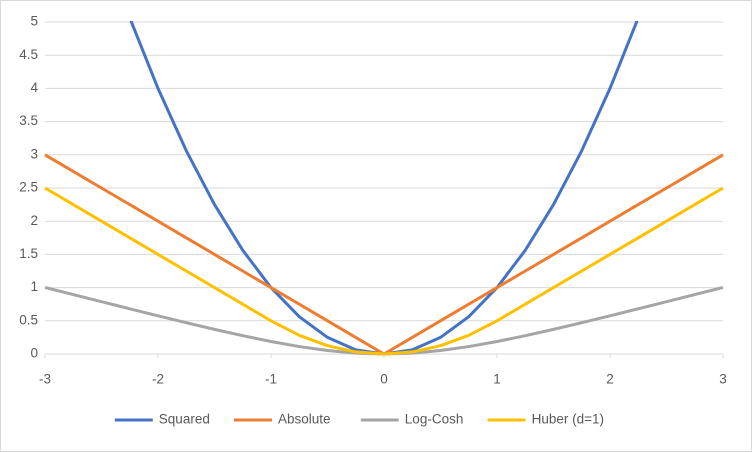 The height and width of the screenshot is (452, 752). Describe the element at coordinates (28, 187) in the screenshot. I see `y-tick-label: 2.5` at that location.